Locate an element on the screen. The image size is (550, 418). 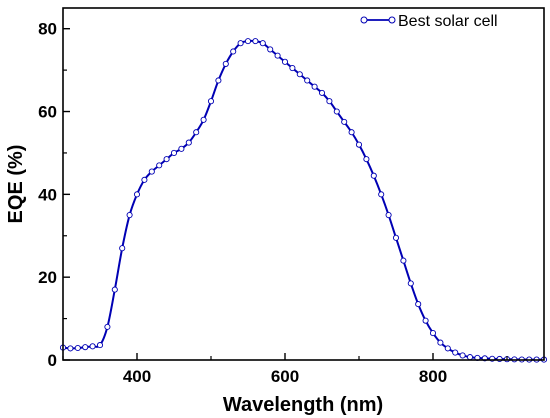
y-axis-title: EQE (%) is located at coordinates (16, 184).